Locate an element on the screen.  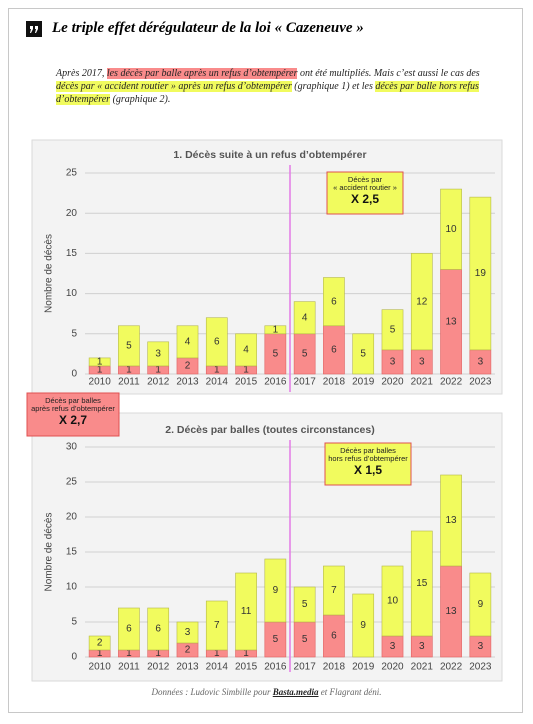
y-tick-label: 10 is located at coordinates (72, 293).